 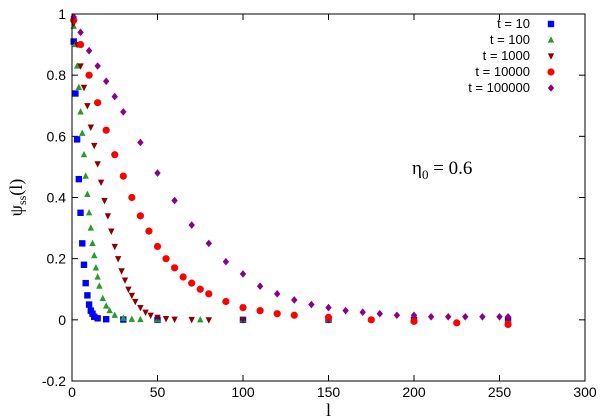 What do you see at coordinates (243, 392) in the screenshot?
I see `x-tick-label: 100` at bounding box center [243, 392].